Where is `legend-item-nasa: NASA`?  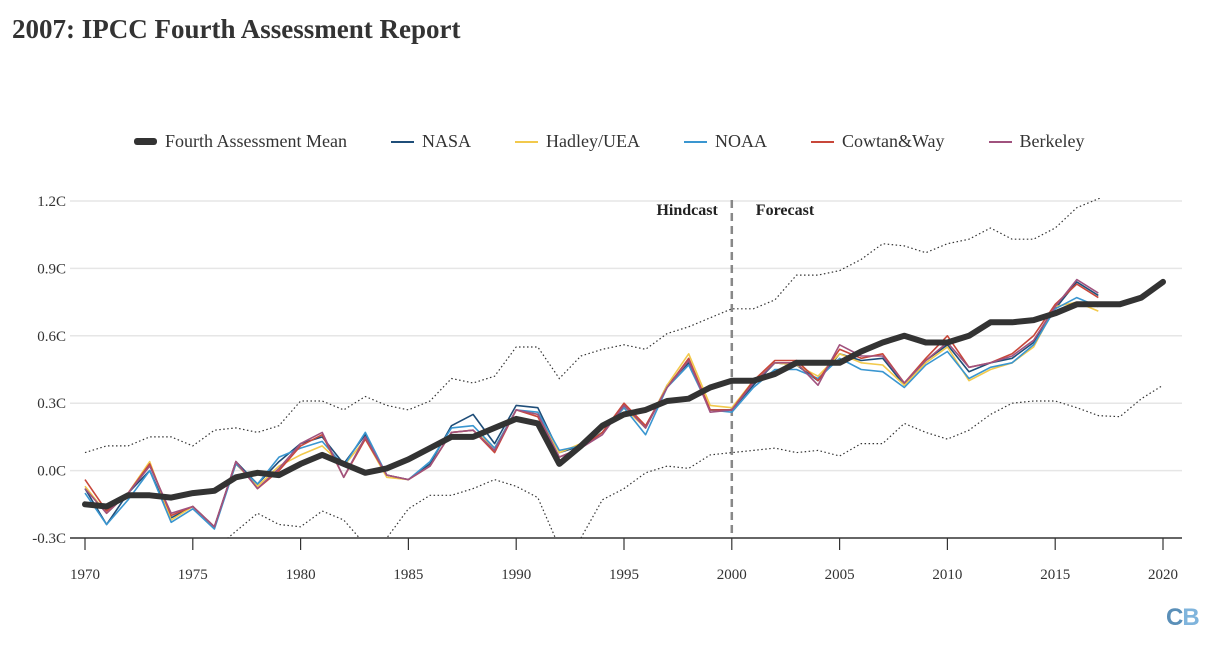 legend-item-nasa: NASA is located at coordinates (431, 141).